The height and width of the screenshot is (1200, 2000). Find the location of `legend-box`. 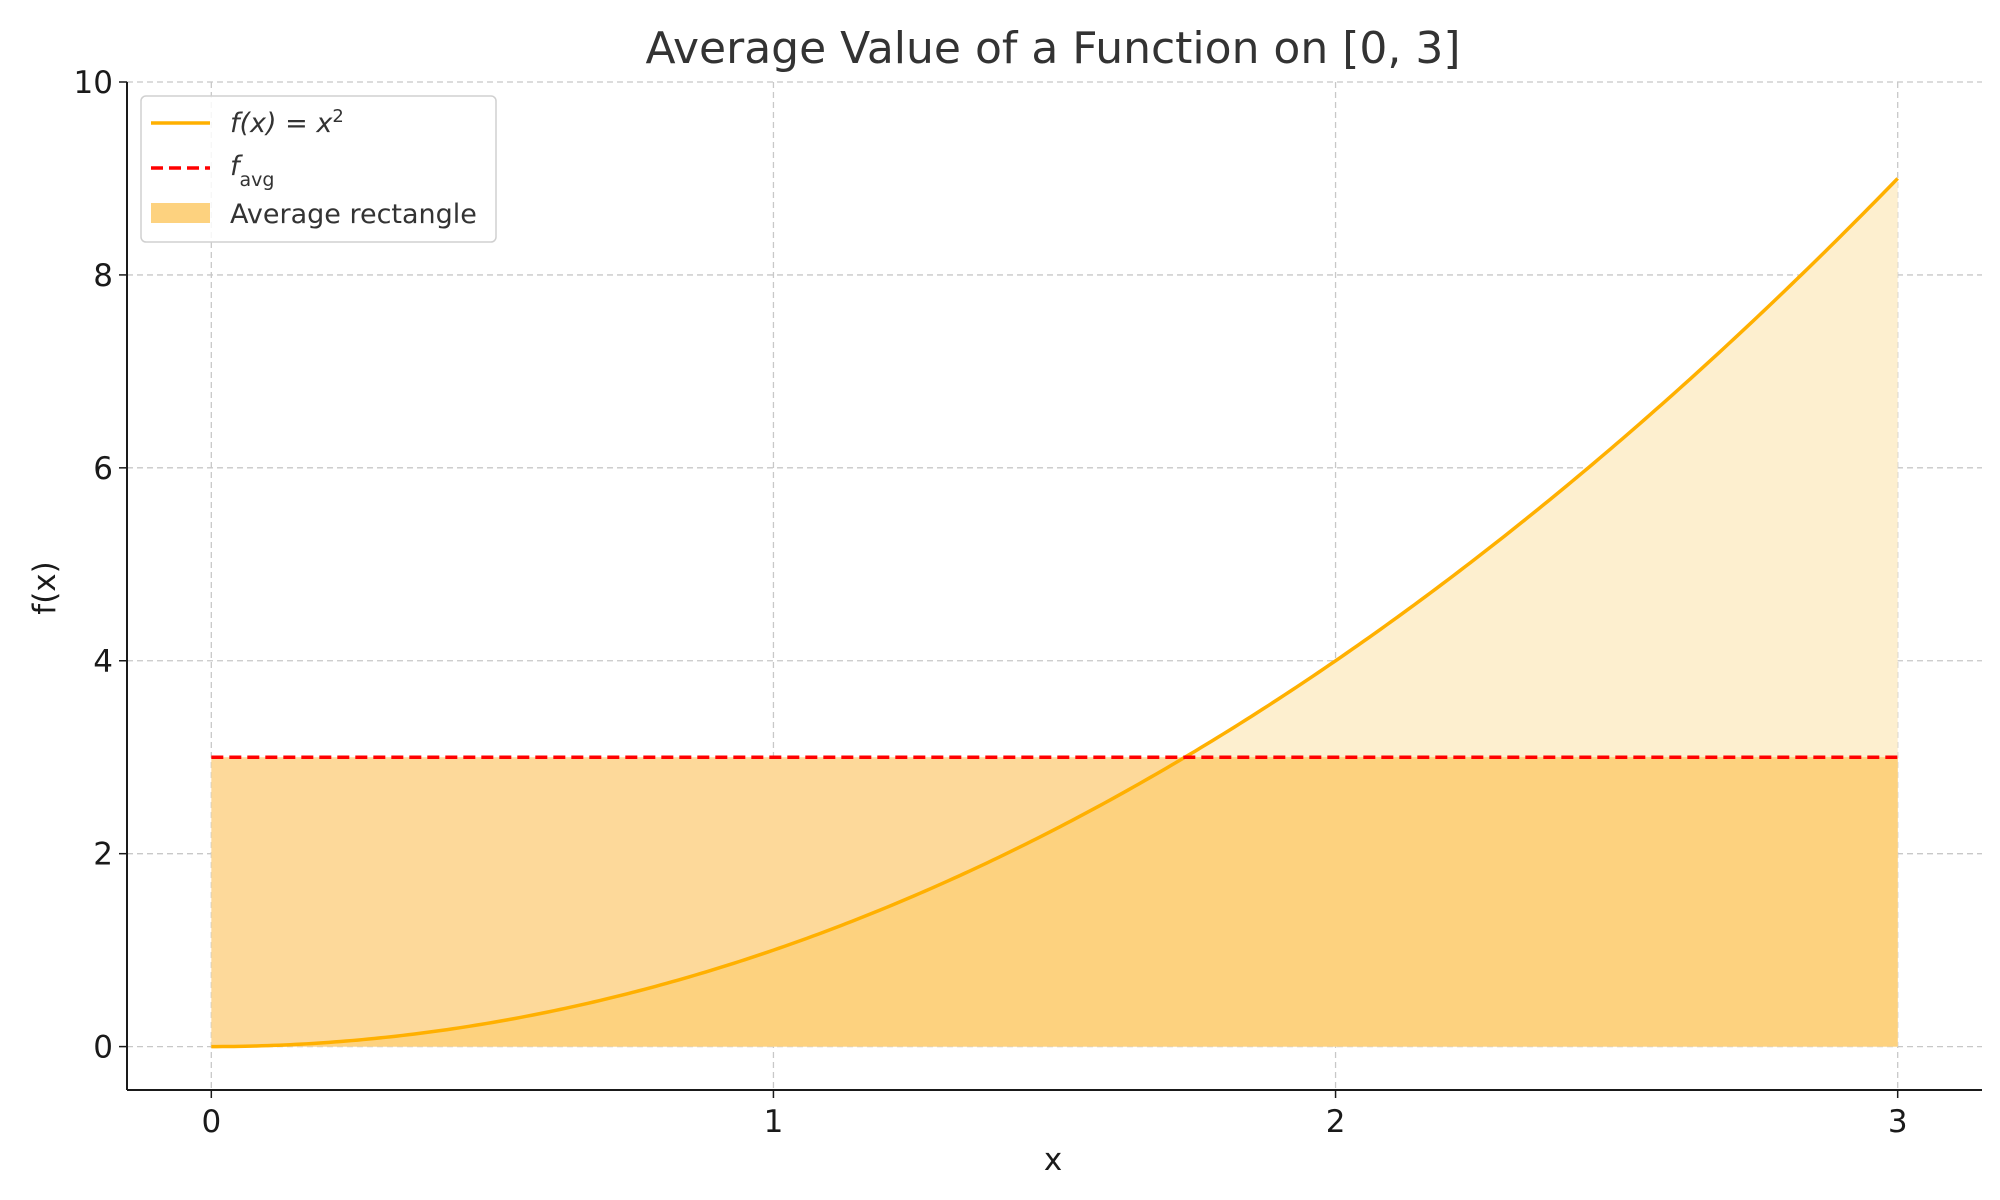

legend-box is located at coordinates (318, 169).